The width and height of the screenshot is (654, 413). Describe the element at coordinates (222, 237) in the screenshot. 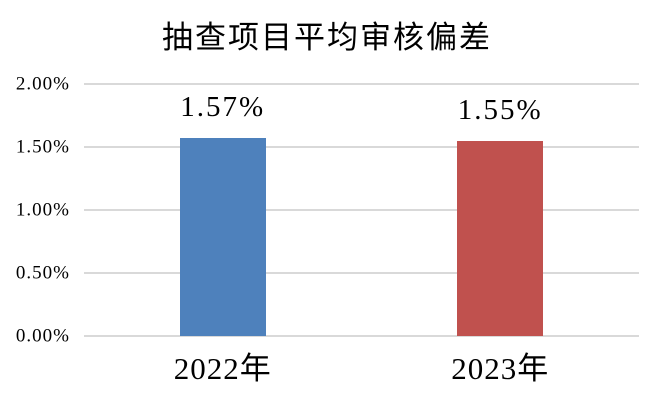

I see `bar-2022` at that location.